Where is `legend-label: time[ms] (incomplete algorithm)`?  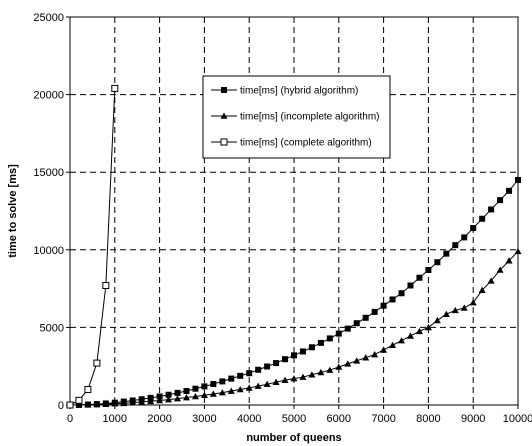
legend-label: time[ms] (incomplete algorithm) is located at coordinates (309, 117).